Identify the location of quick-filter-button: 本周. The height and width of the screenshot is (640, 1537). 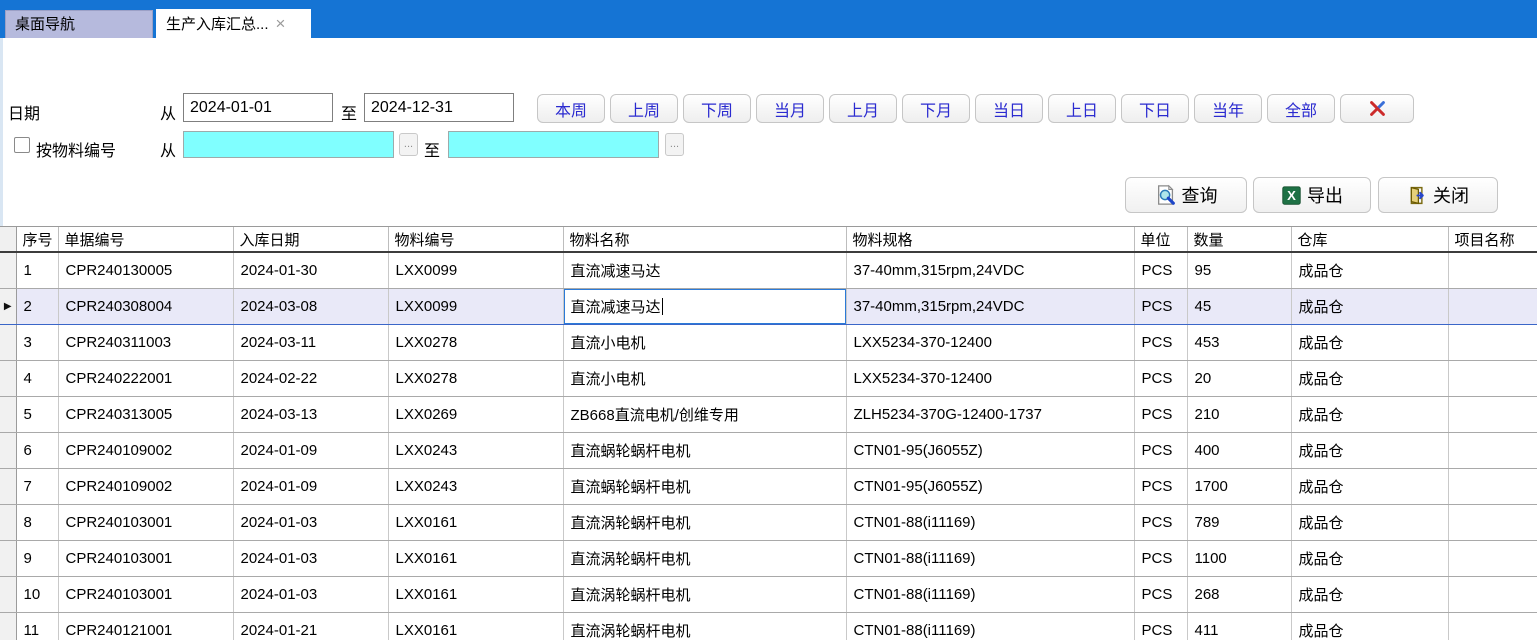
(571, 108).